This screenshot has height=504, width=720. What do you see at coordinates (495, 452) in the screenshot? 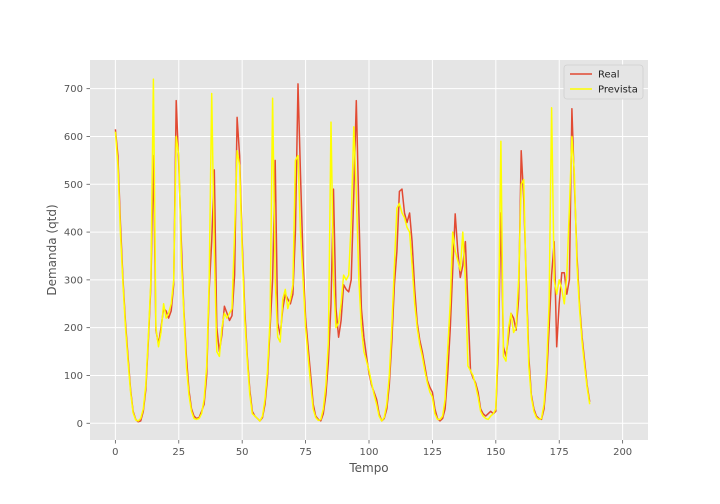
I see `x-tick-label: 150` at bounding box center [495, 452].